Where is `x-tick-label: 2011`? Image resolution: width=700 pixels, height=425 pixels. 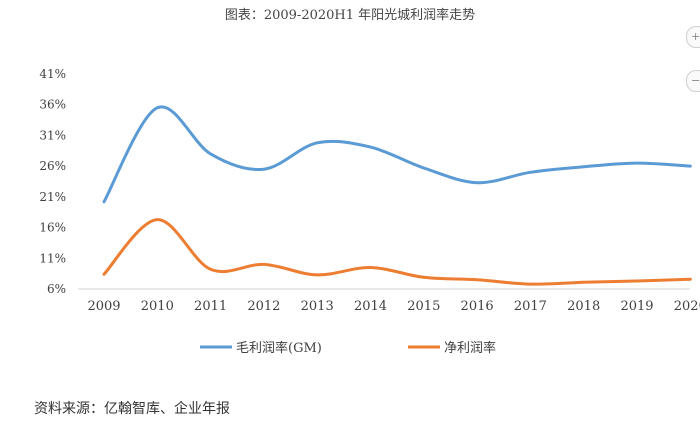
x-tick-label: 2011 is located at coordinates (210, 306).